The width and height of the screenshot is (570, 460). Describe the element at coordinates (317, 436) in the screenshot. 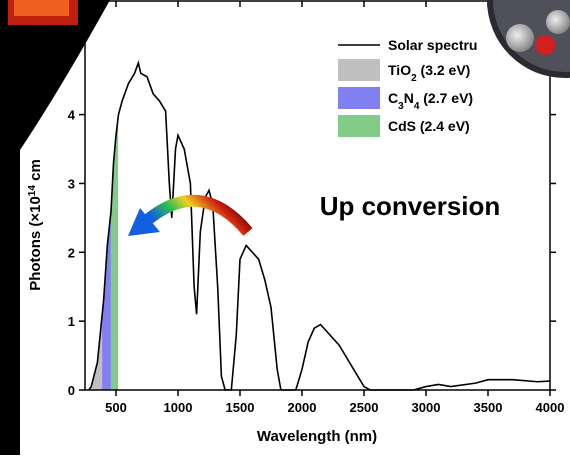

I see `x-axis-label: Wavelength (nm)` at that location.